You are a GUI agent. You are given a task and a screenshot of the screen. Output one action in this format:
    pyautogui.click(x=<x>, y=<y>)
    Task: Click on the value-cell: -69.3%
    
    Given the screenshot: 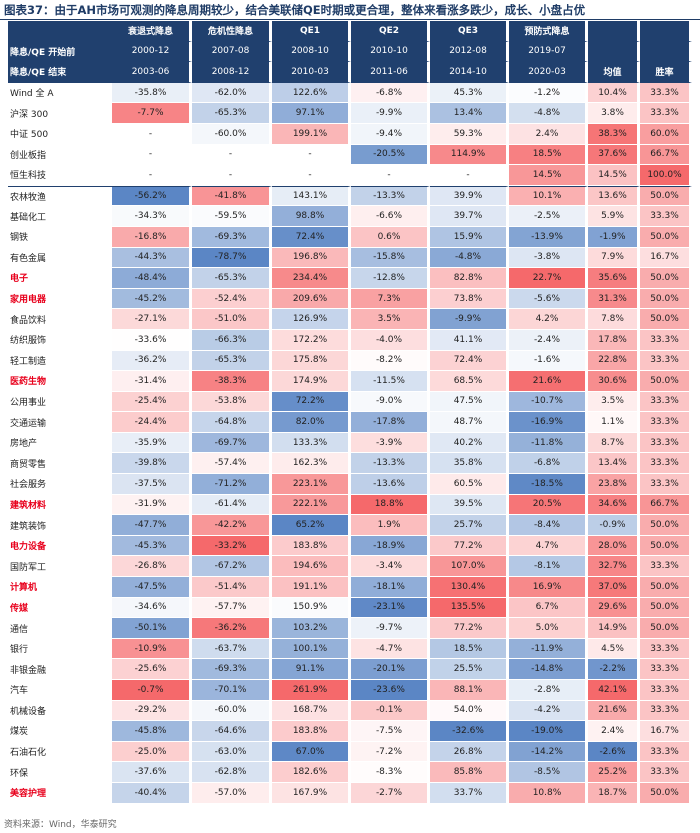 What is the action you would take?
    pyautogui.click(x=232, y=237)
    